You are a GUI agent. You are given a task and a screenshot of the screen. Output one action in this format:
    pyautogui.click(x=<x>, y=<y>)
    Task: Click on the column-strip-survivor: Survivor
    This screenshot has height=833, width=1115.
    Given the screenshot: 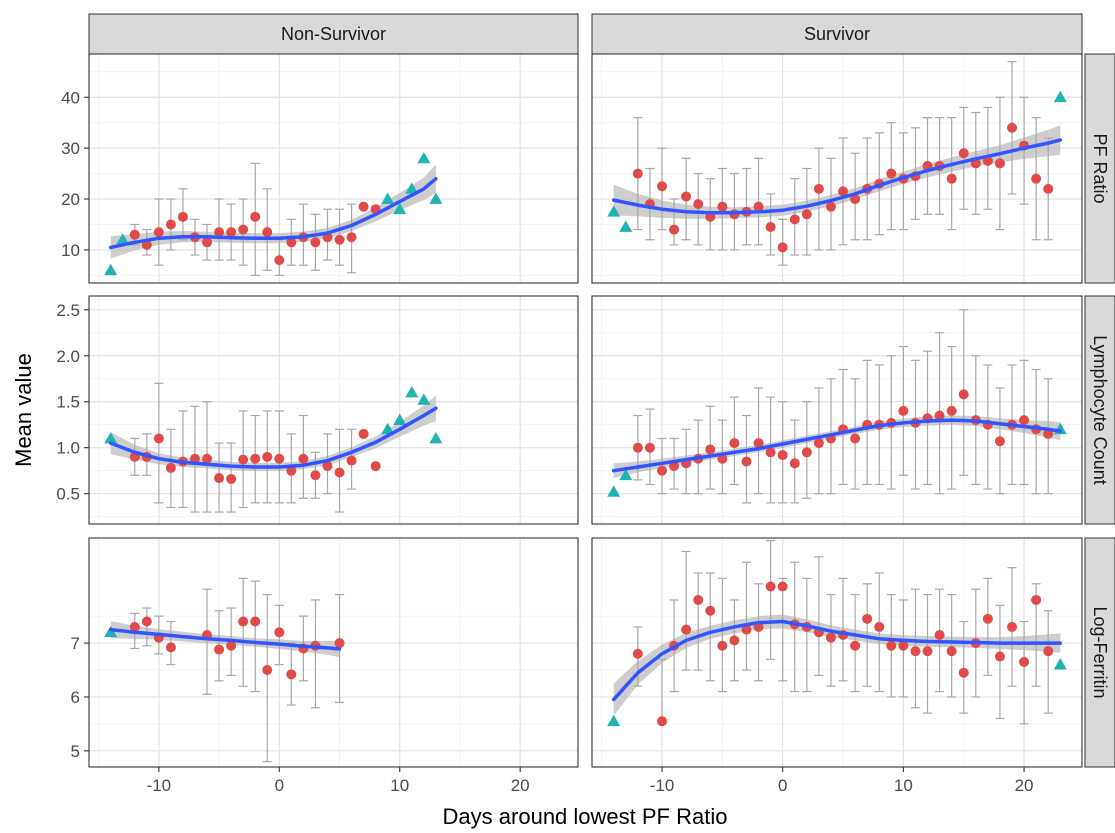 What is the action you would take?
    pyautogui.click(x=837, y=34)
    